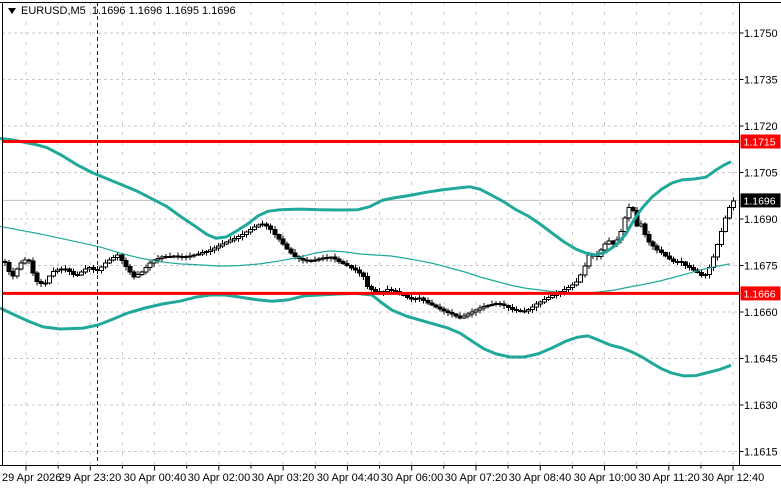  Describe the element at coordinates (31, 478) in the screenshot. I see `time-axis-label: 29 Apr 2026` at that location.